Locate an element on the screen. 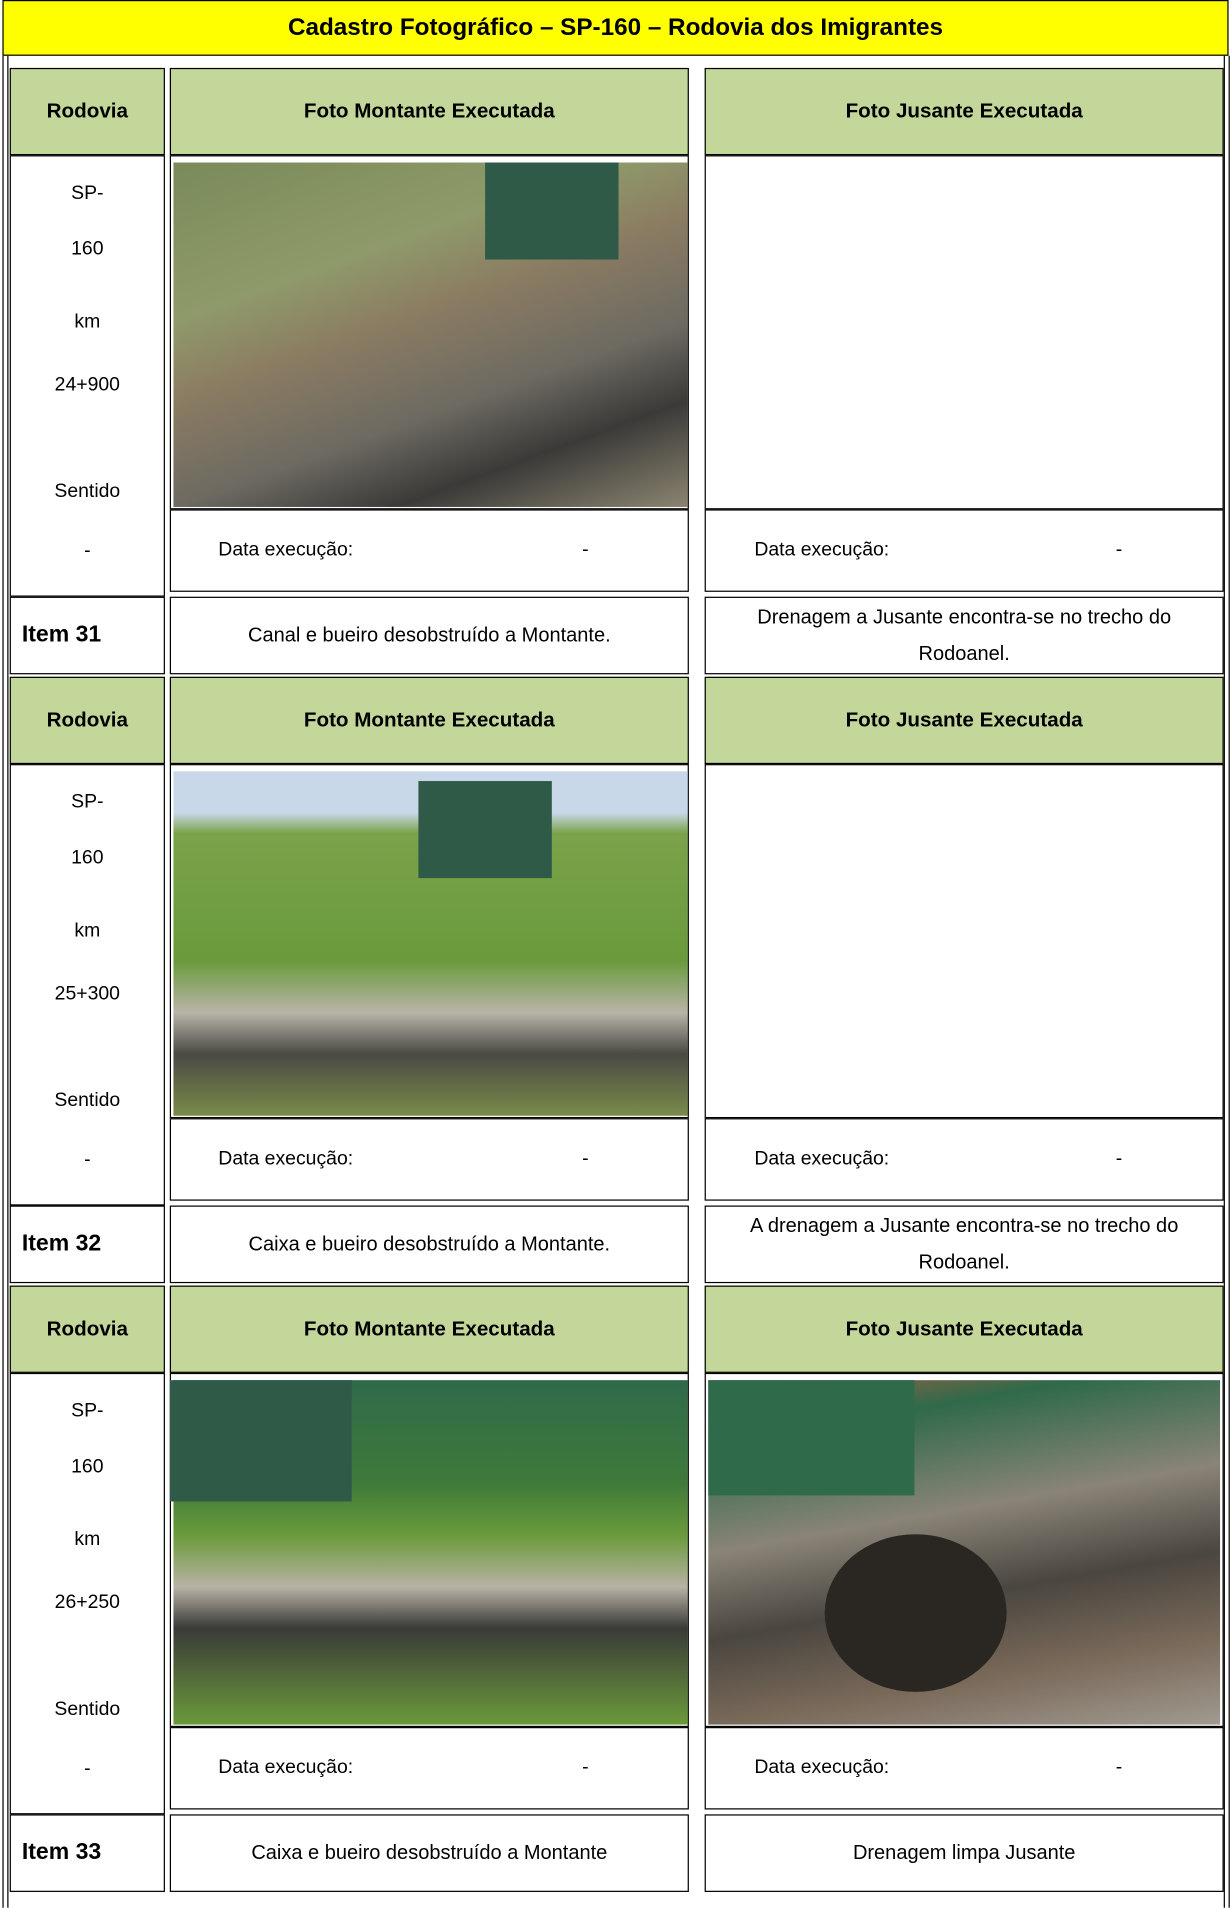 The image size is (1231, 1908). culvert is located at coordinates (915, 1613).